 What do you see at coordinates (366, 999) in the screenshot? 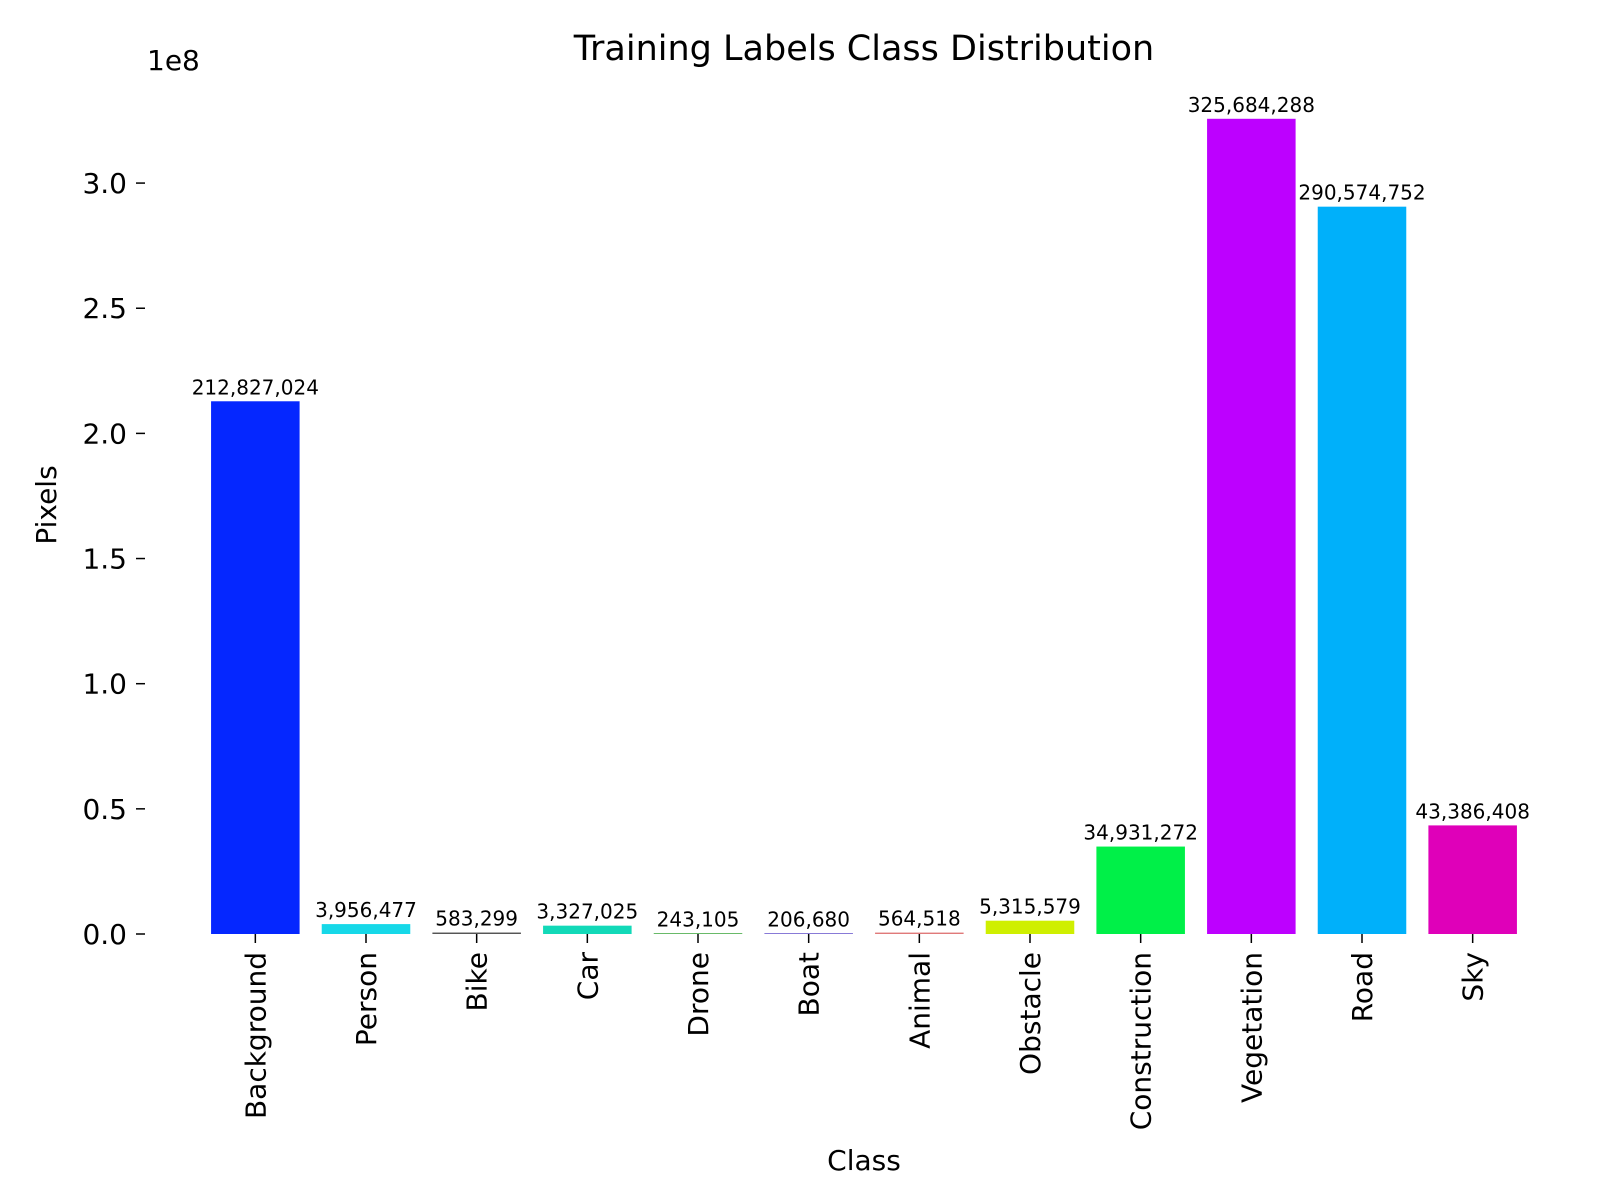
I see `x-tick-label: Person` at bounding box center [366, 999].